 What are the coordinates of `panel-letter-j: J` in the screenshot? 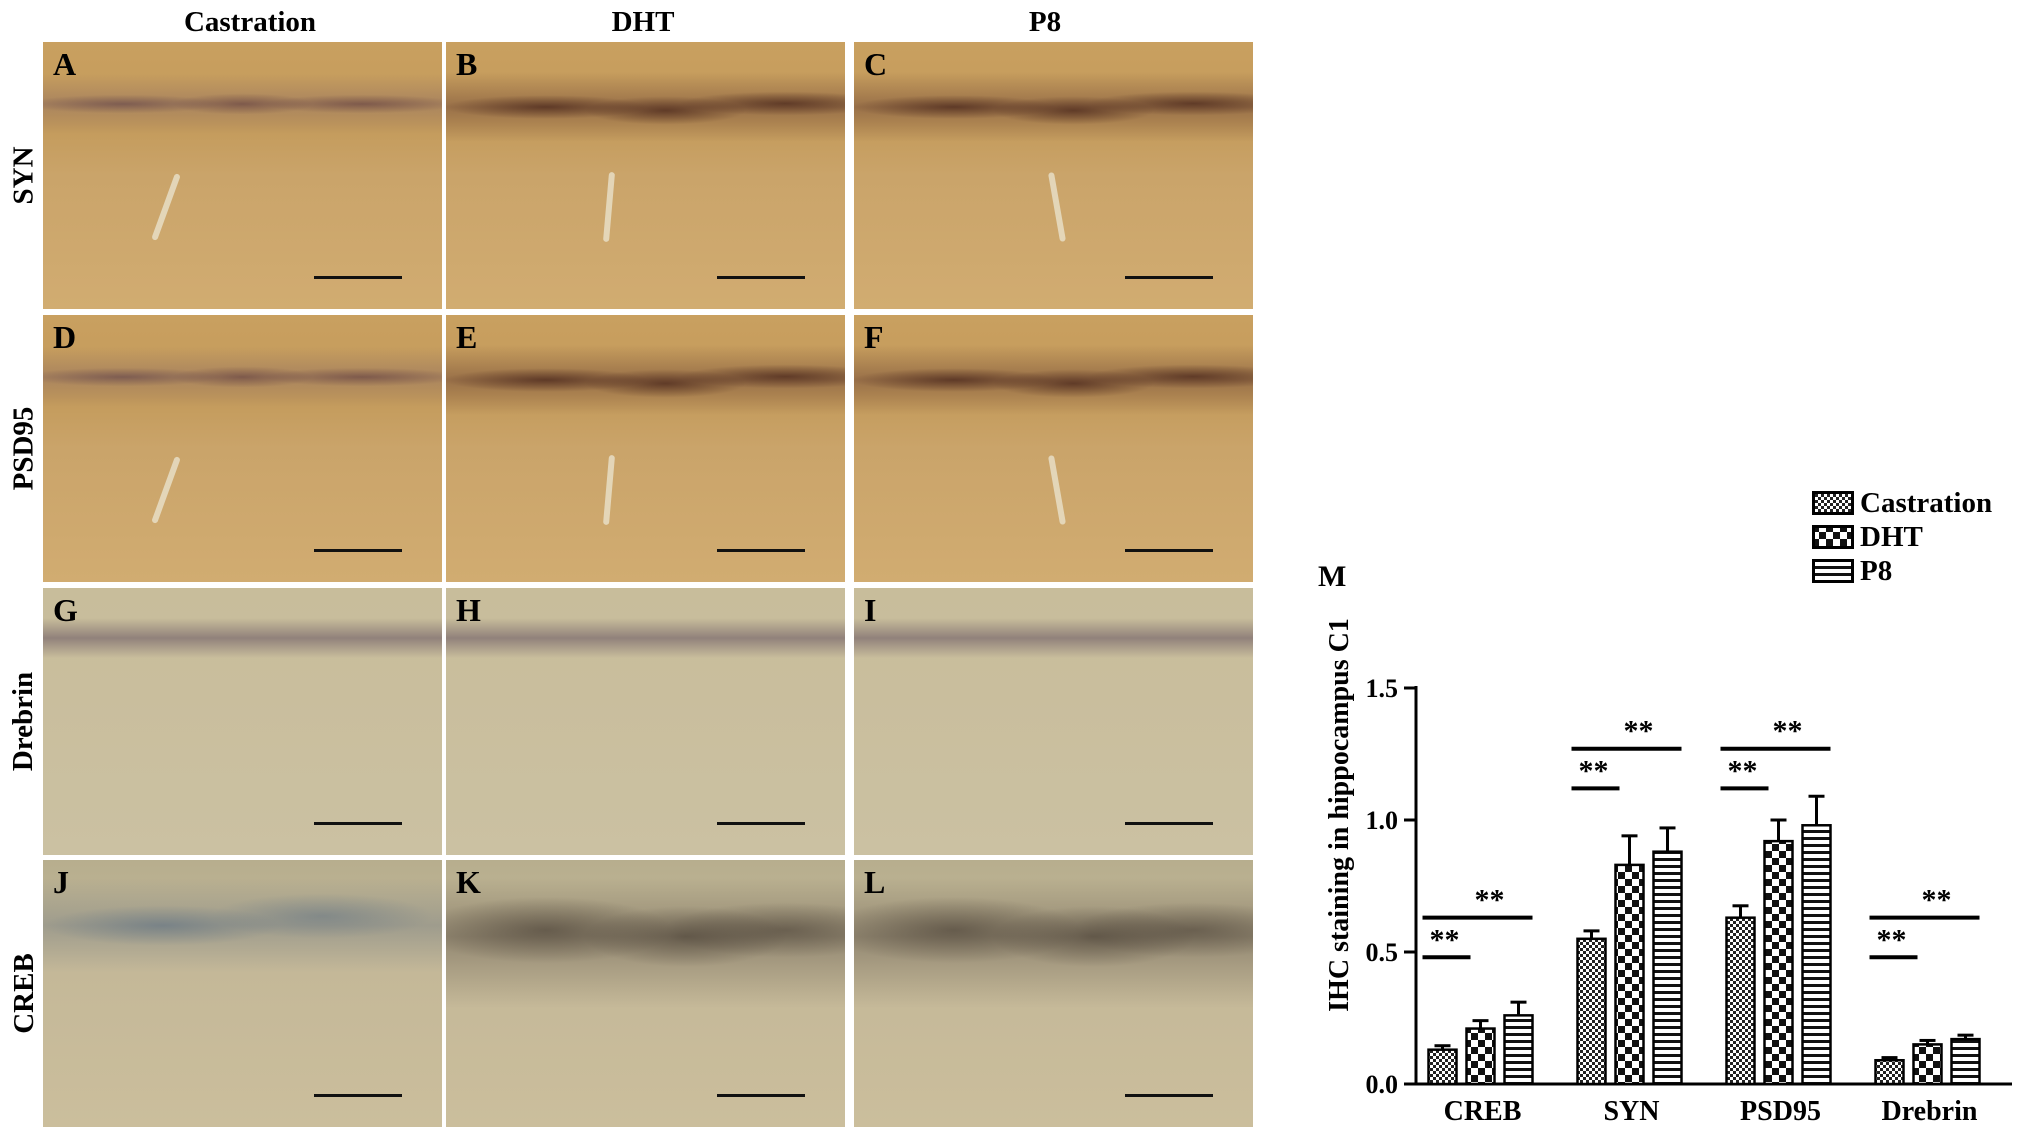 It's located at (61, 882).